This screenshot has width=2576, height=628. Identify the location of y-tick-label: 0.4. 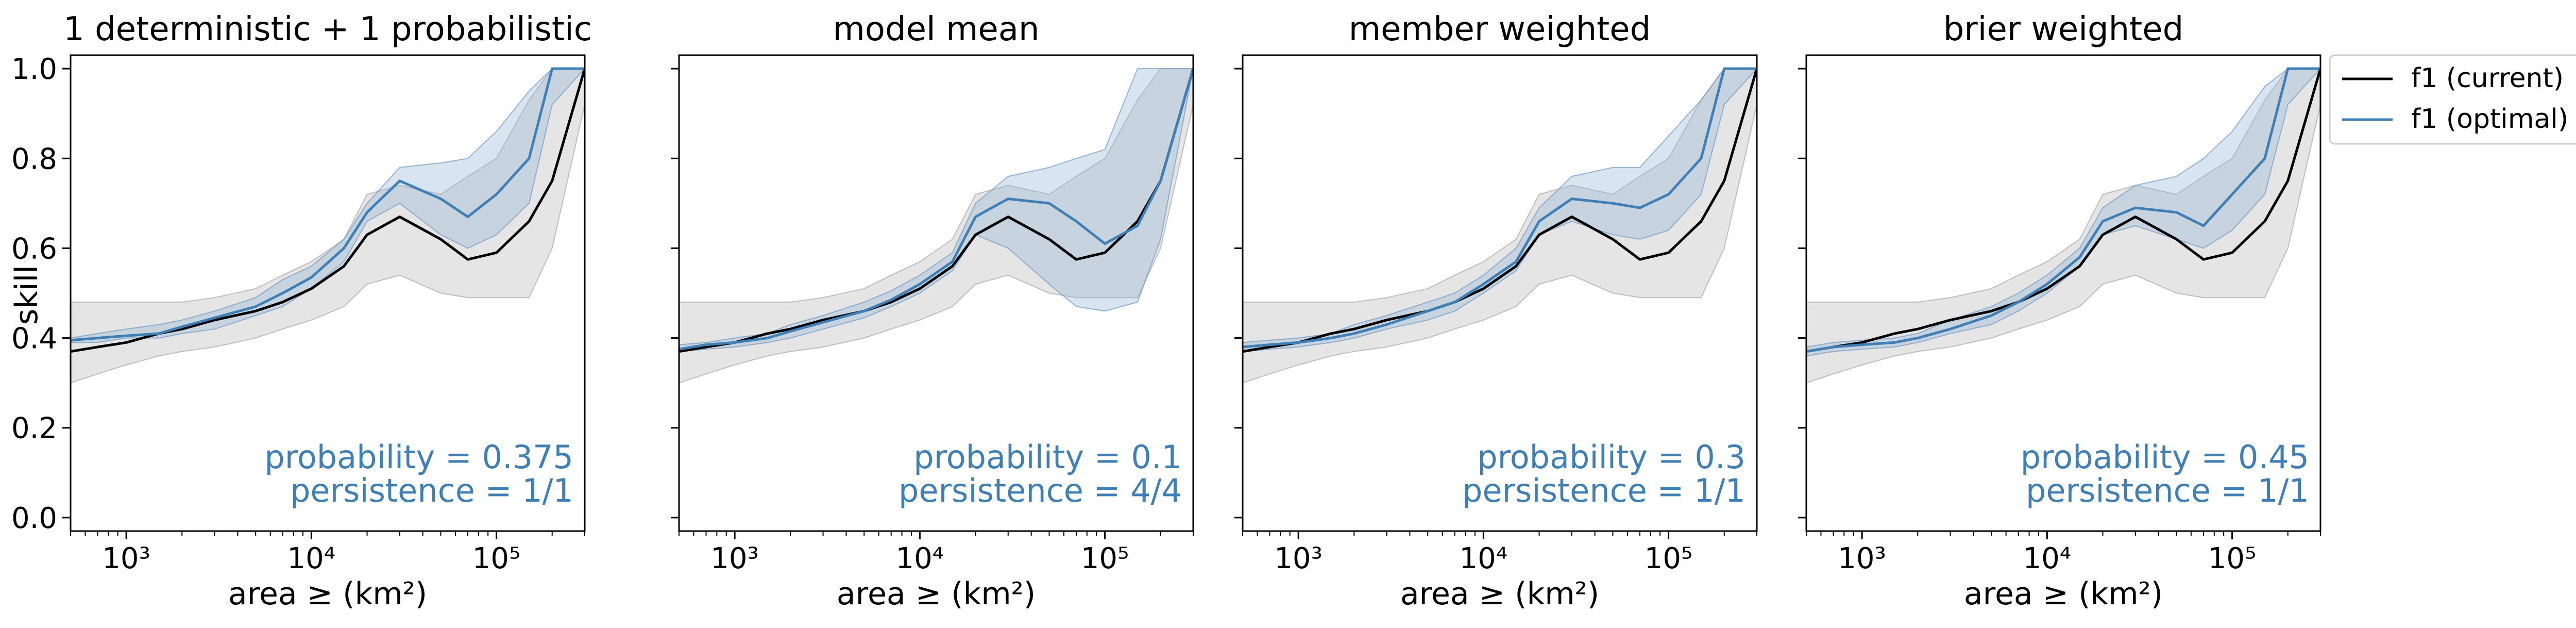
(34, 339).